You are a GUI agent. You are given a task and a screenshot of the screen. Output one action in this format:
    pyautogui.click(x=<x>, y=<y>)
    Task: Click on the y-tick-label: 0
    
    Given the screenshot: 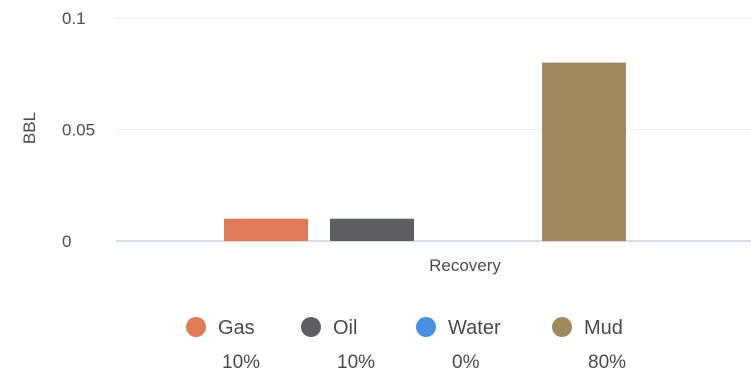 What is the action you would take?
    pyautogui.click(x=66, y=241)
    